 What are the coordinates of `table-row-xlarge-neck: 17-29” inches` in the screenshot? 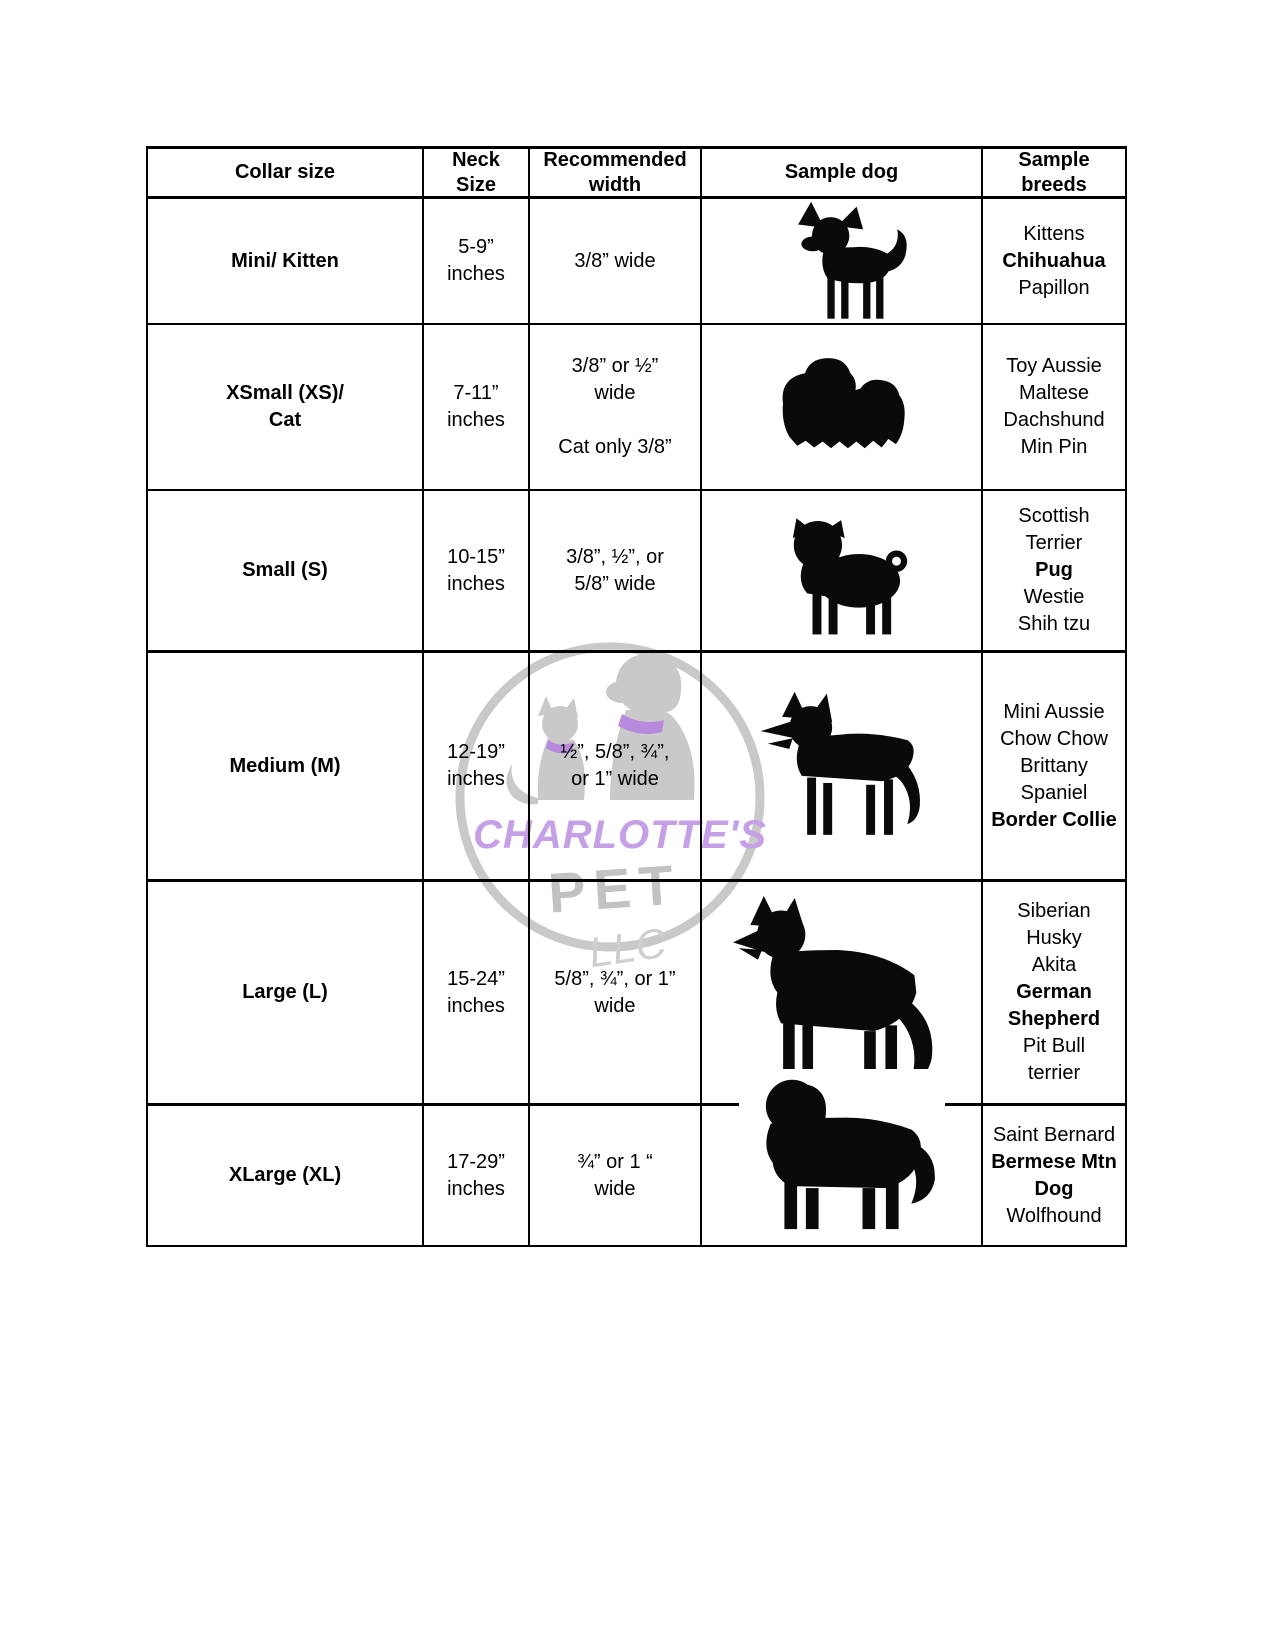 It's located at (477, 1176).